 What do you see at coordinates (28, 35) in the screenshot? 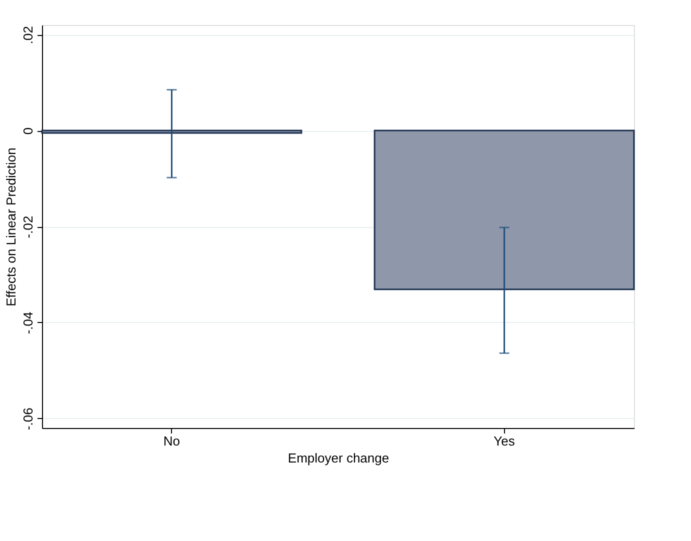
I see `y-tick-label: .02` at bounding box center [28, 35].